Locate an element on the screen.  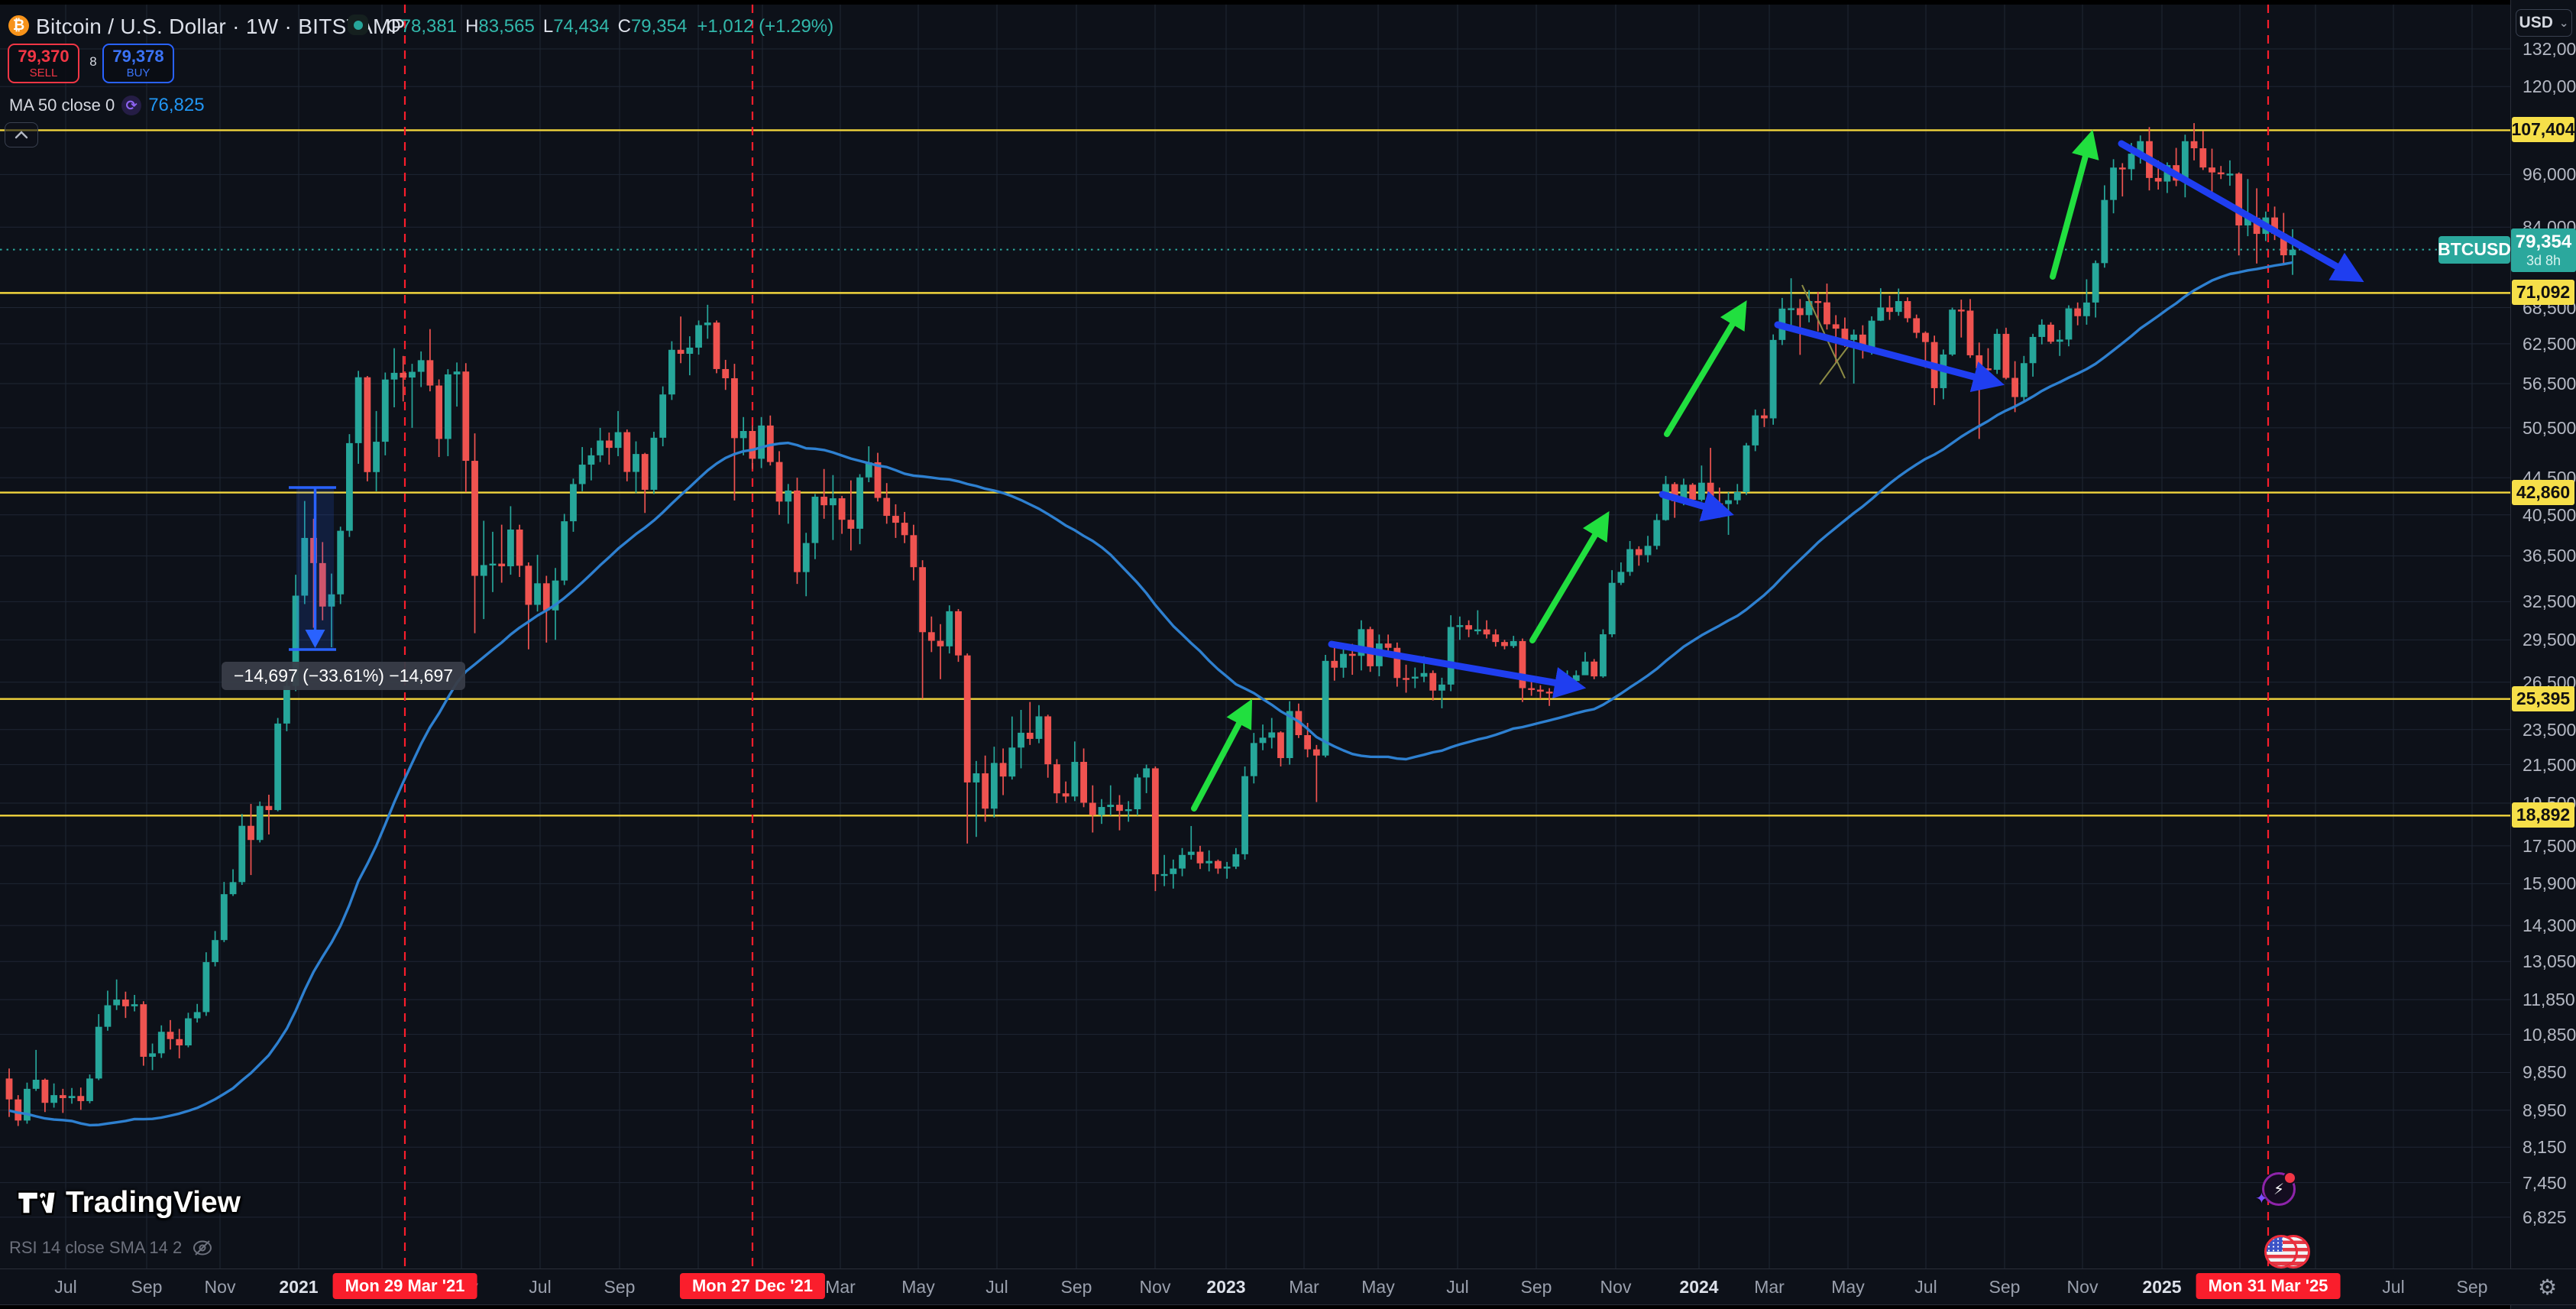
price-tick-label: 96,000 is located at coordinates (2549, 174).